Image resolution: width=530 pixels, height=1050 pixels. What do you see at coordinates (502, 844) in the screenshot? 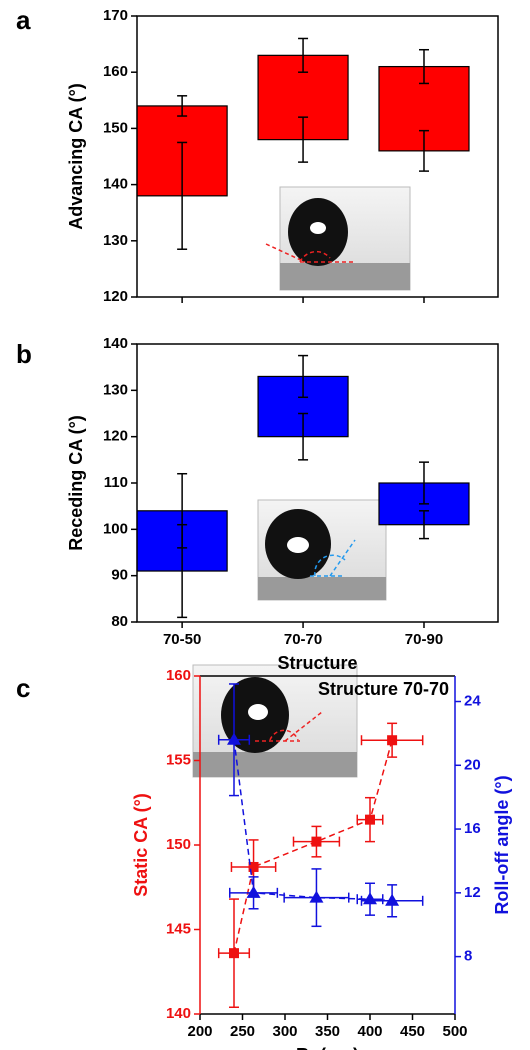
I see `y2-axis-title: Roll-off angle (°)` at bounding box center [502, 844].